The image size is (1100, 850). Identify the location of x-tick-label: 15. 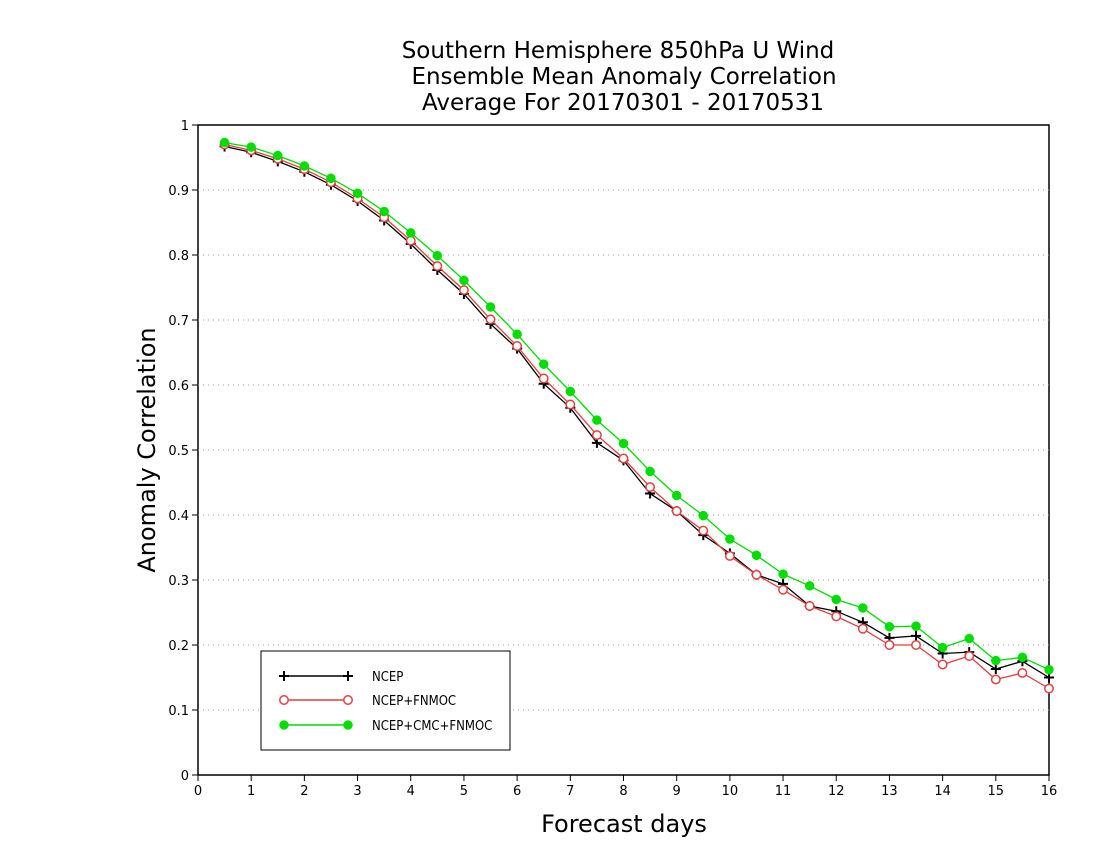
(996, 791).